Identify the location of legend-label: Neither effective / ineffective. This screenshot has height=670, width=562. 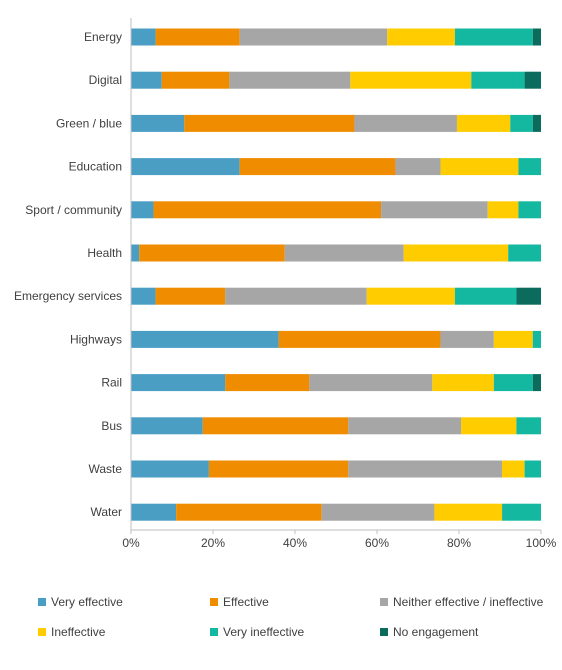
(468, 602).